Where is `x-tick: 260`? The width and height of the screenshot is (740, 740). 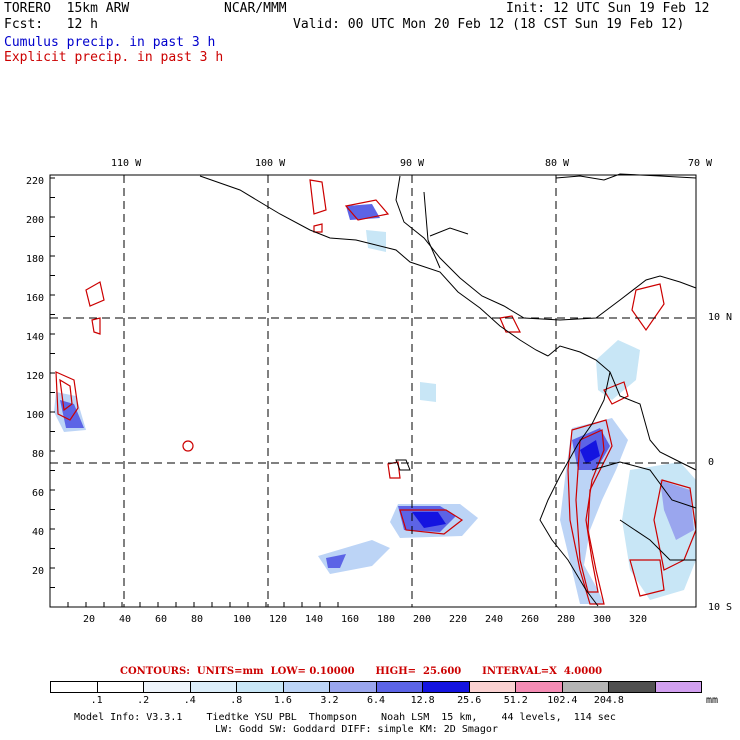
x-tick: 260 is located at coordinates (530, 619).